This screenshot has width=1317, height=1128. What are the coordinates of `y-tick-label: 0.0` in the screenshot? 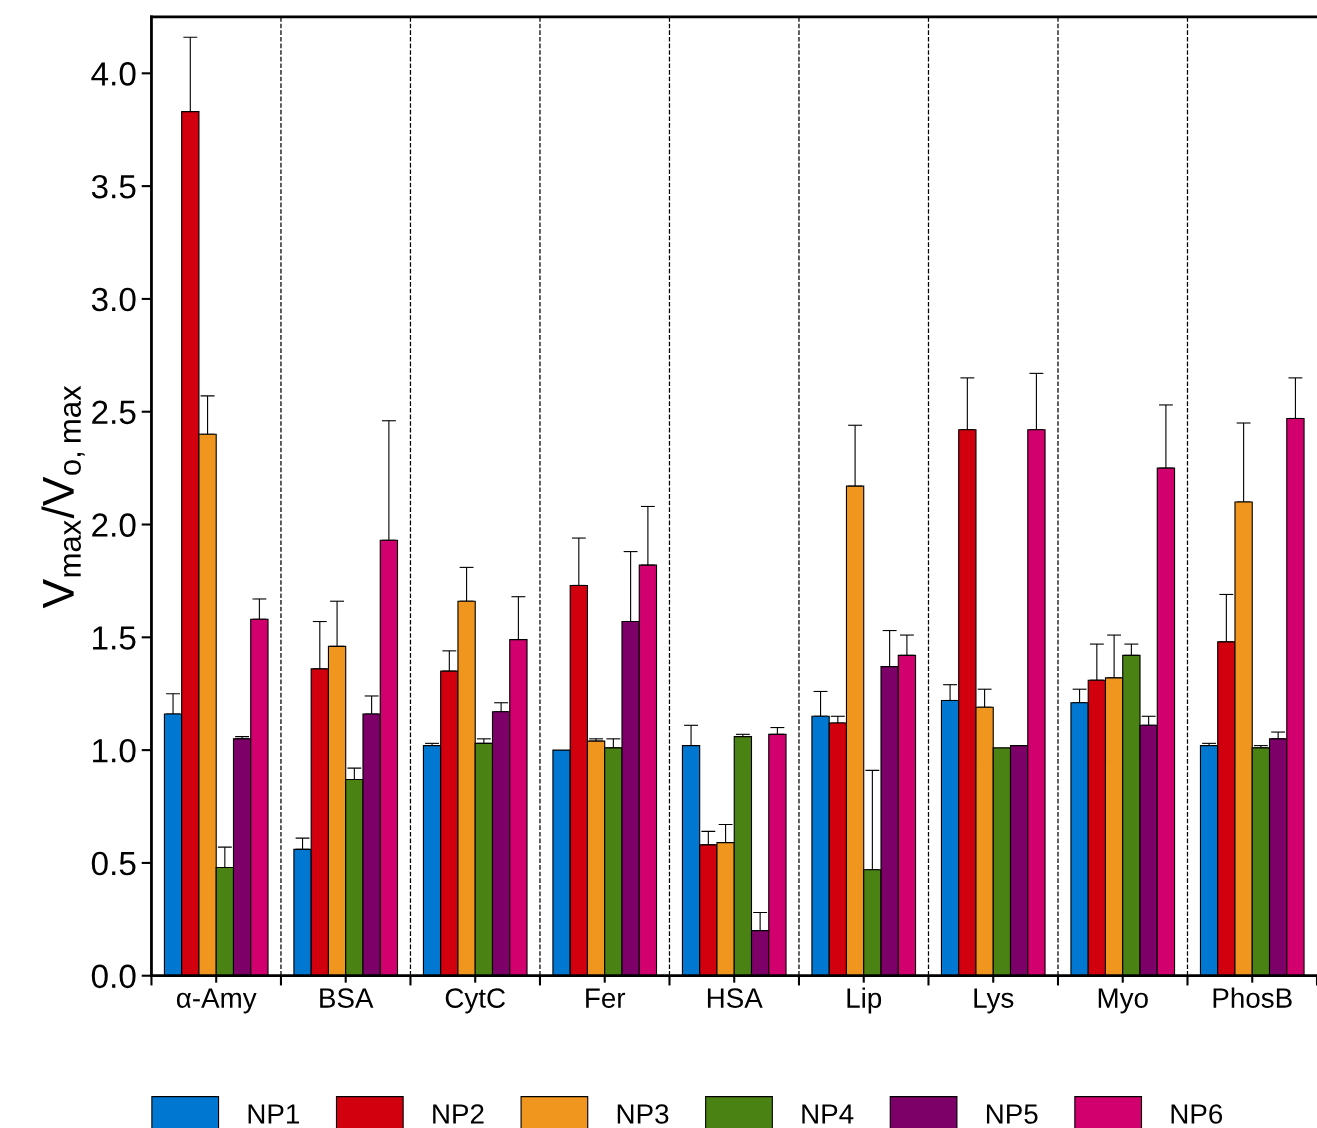 It's located at (113, 976).